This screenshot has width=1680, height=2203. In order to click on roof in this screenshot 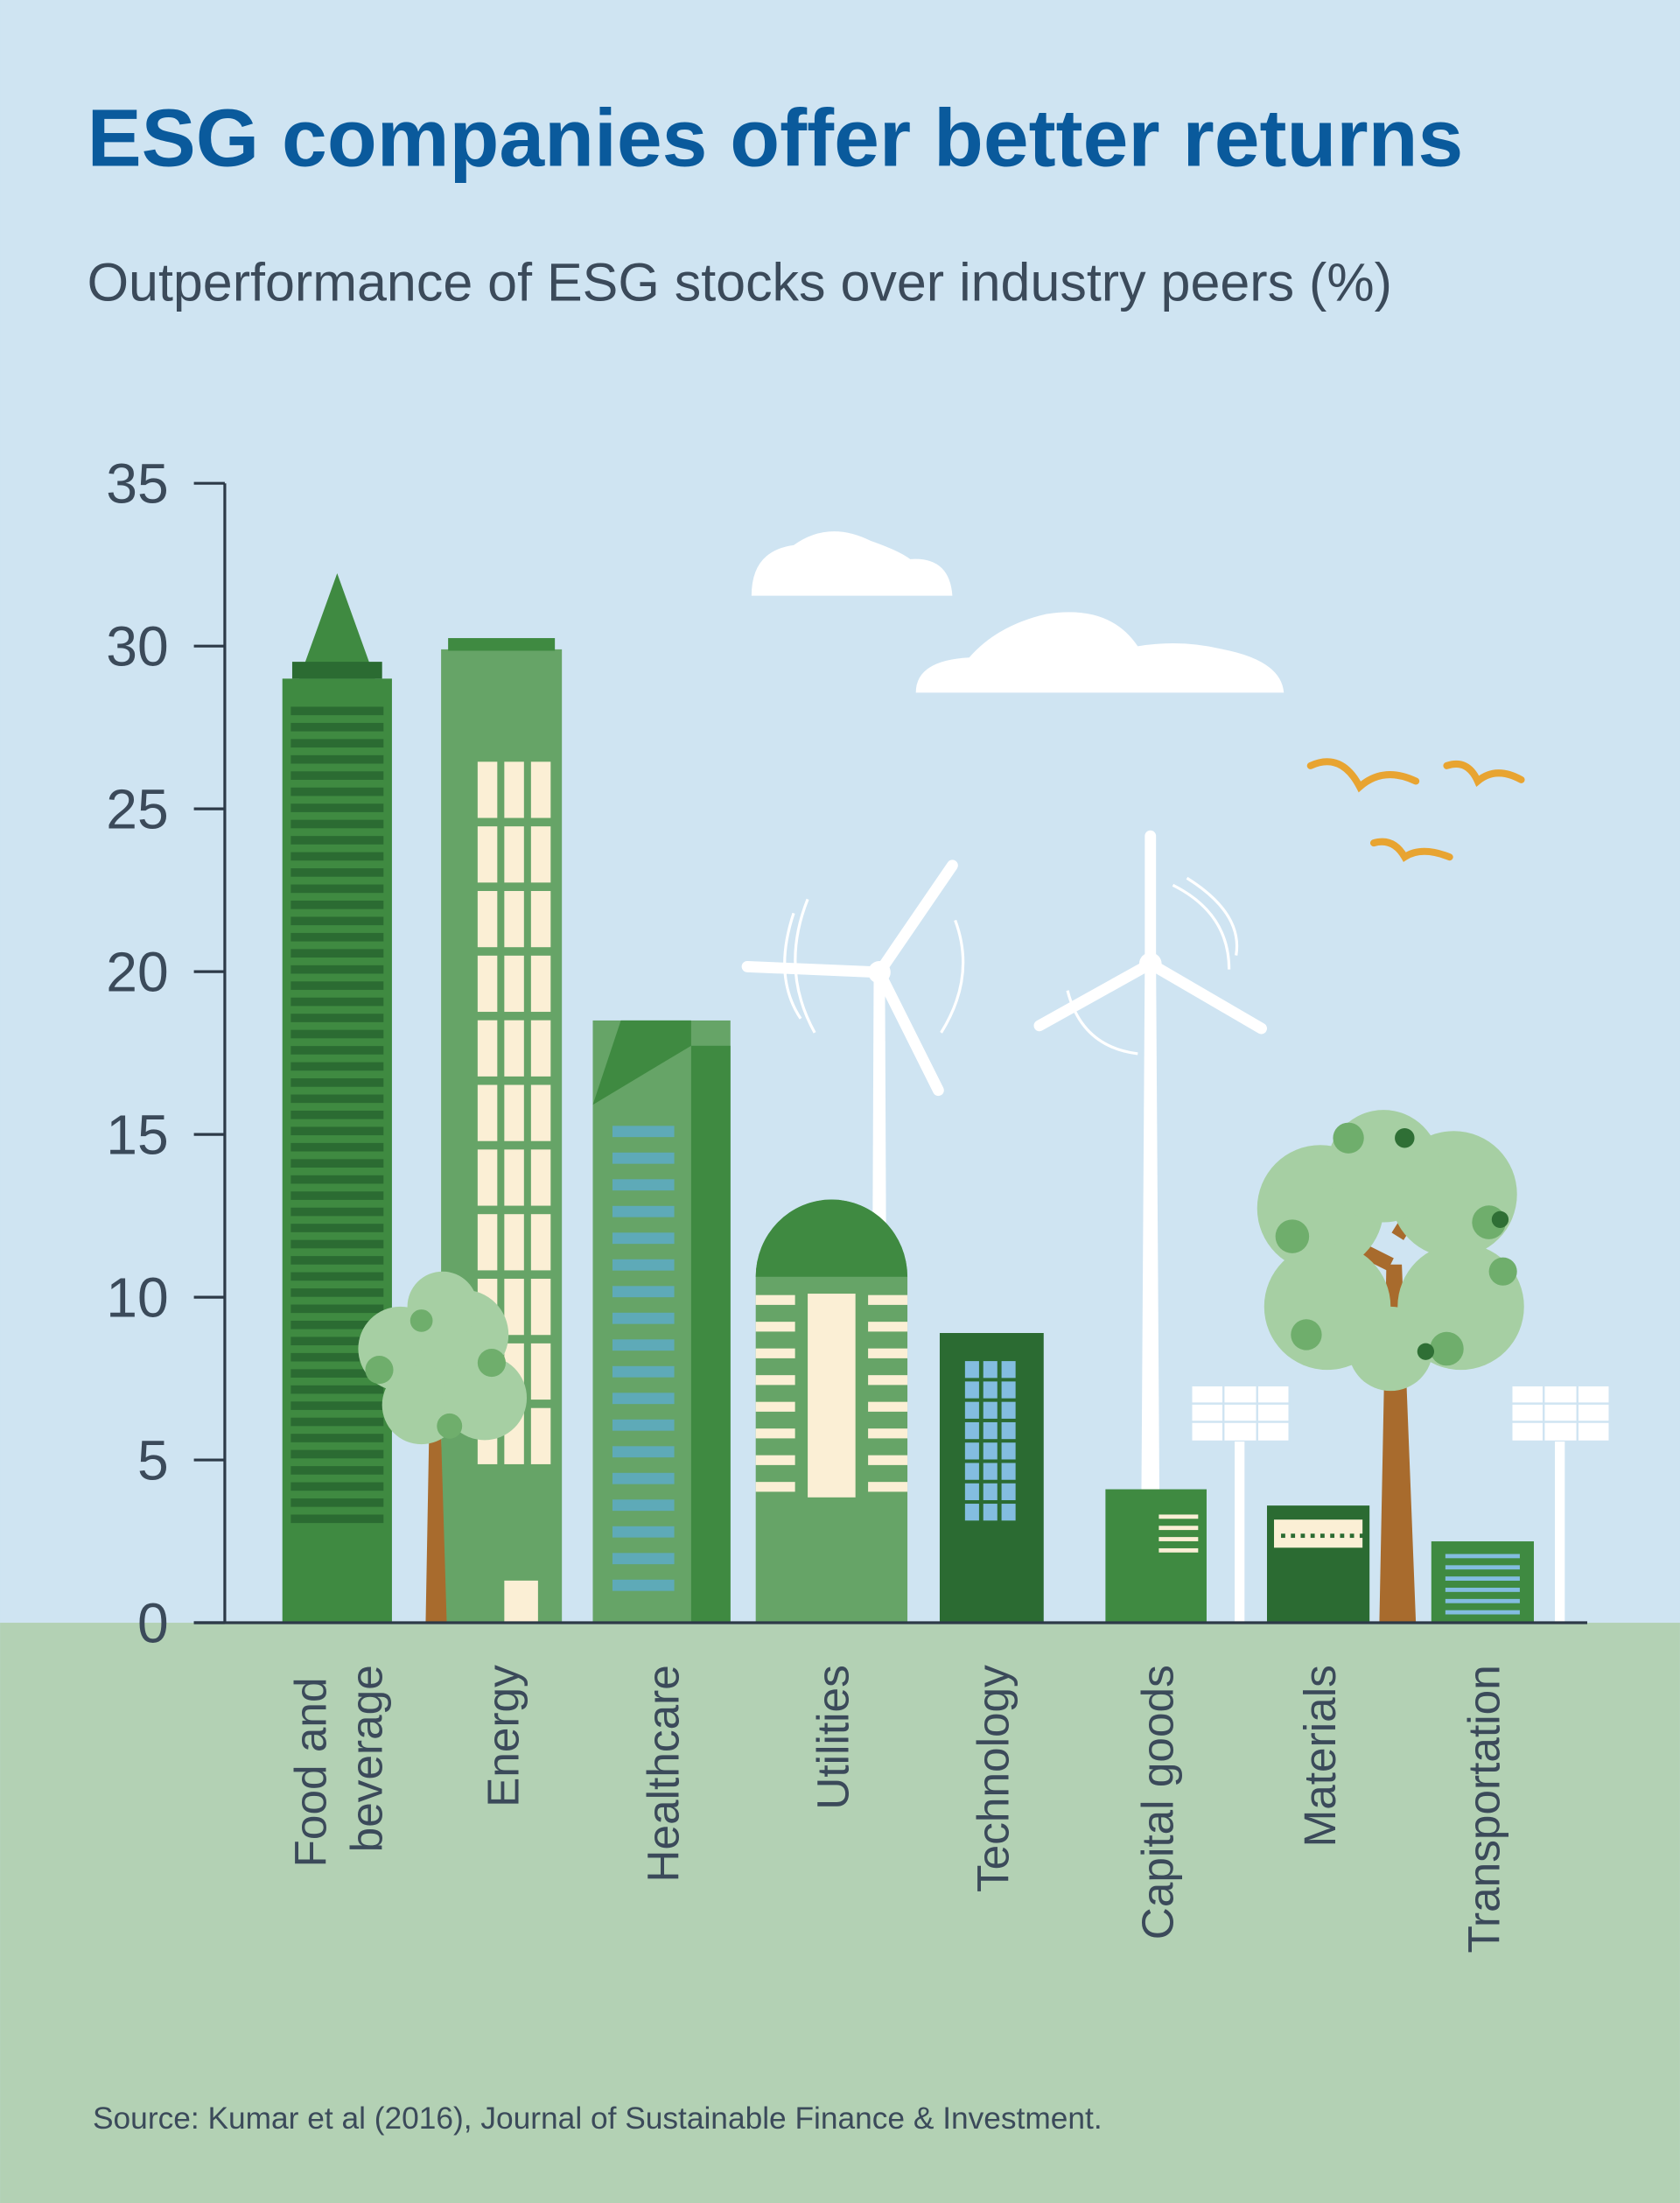, I will do `click(502, 644)`.